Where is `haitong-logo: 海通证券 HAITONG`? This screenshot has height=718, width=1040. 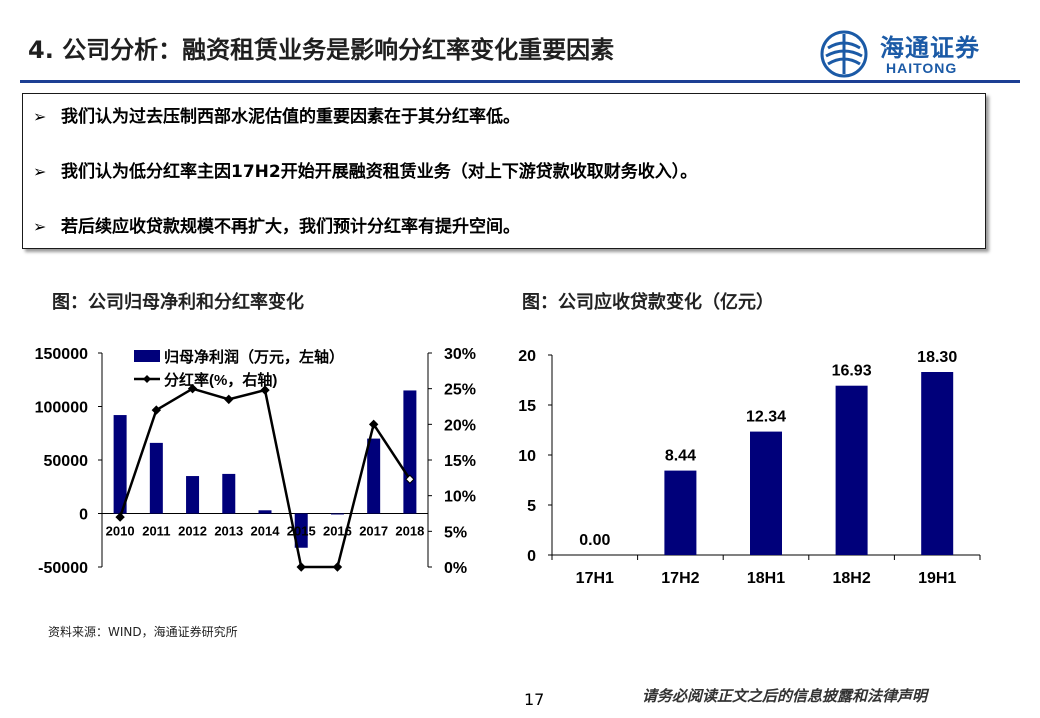 haitong-logo: 海通证券 HAITONG is located at coordinates (918, 54).